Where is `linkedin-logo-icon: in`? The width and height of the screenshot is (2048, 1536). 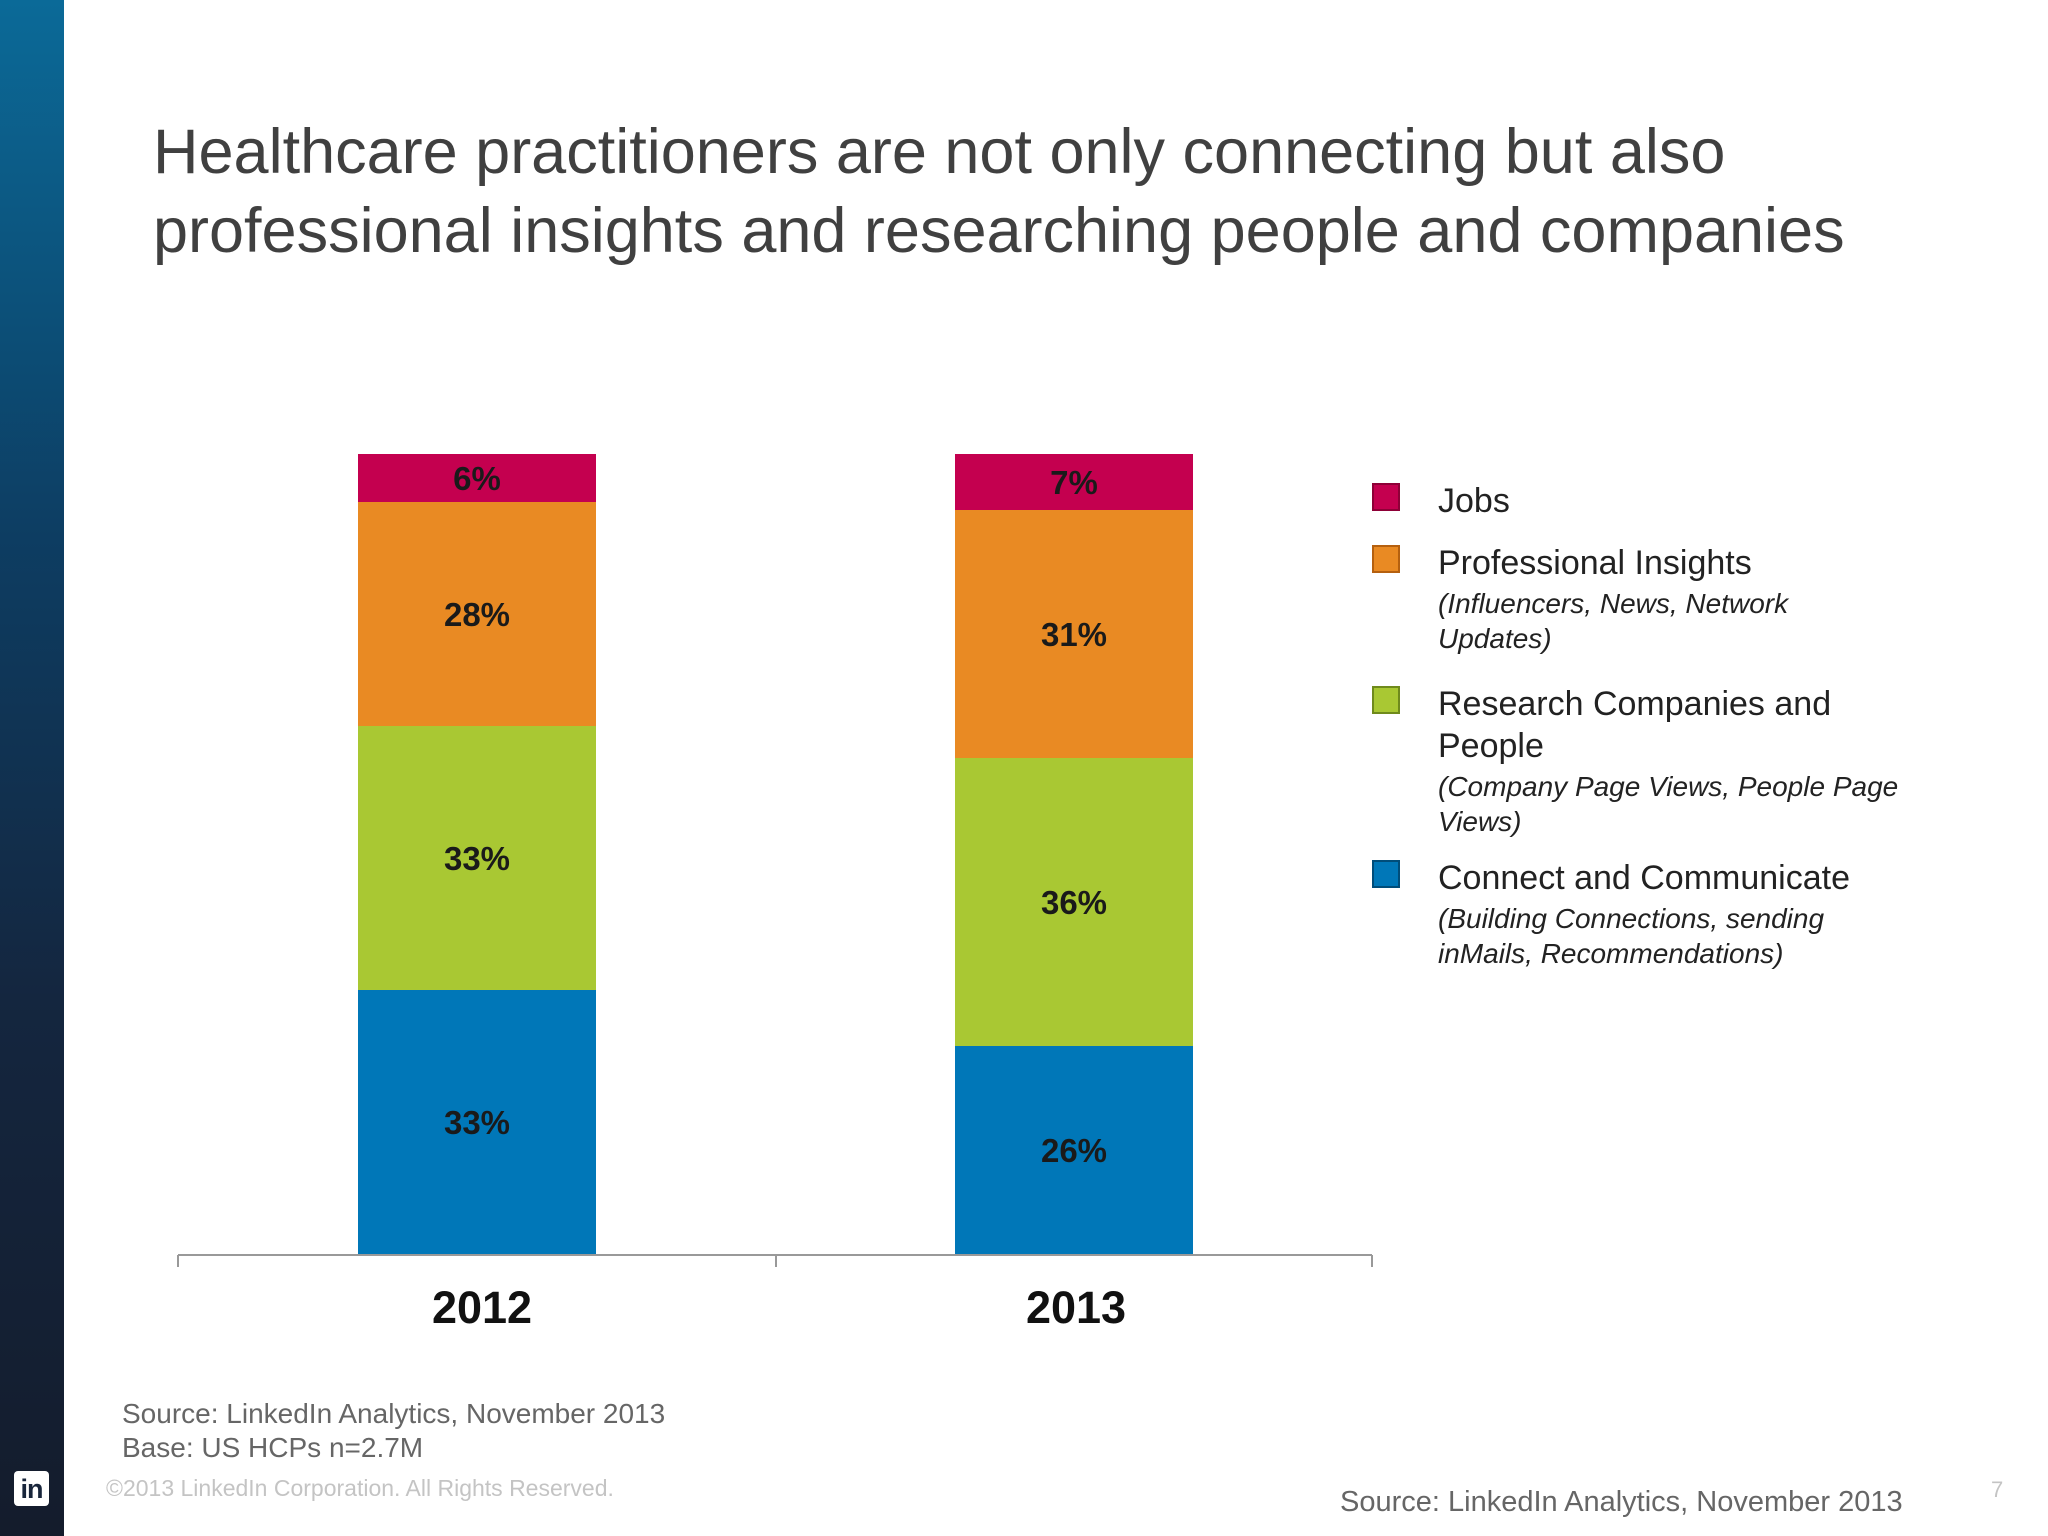
linkedin-logo-icon: in is located at coordinates (31, 1488).